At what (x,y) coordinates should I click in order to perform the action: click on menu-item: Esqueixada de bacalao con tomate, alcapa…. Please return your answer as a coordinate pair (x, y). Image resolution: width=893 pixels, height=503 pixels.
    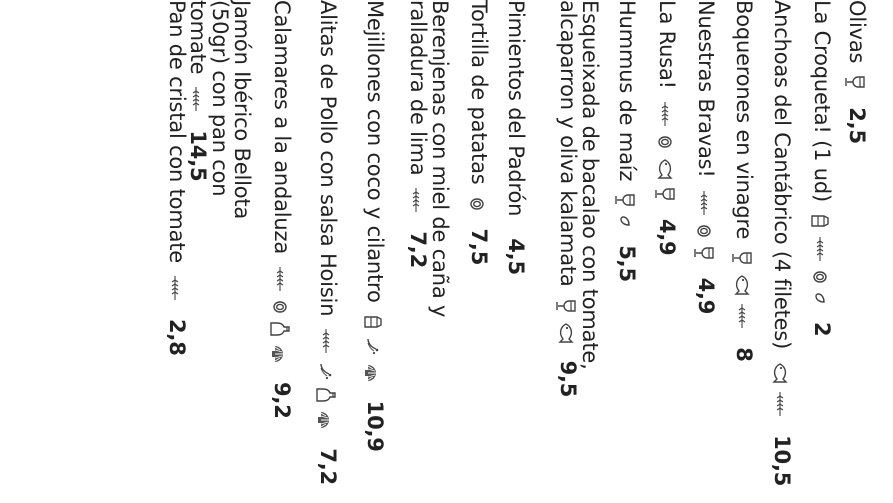
    Looking at the image, I should click on (579, 219).